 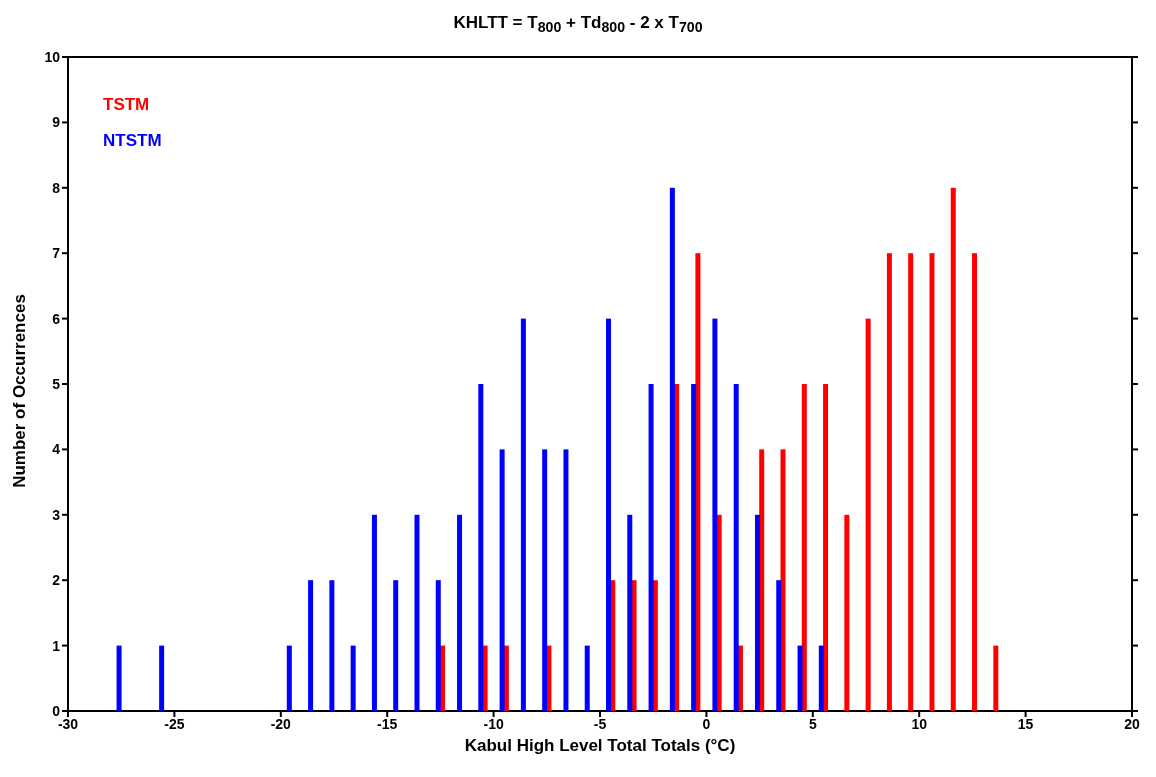 I want to click on y-tick-label: 8, so click(x=56, y=187).